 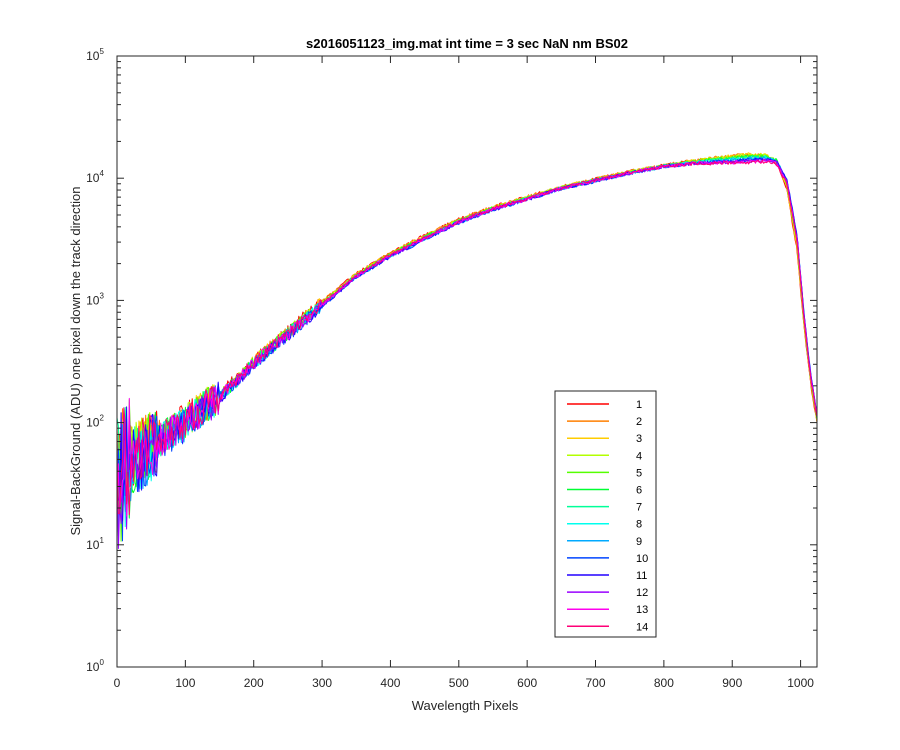 I want to click on y-tick-label: 10⁵, so click(x=95, y=55).